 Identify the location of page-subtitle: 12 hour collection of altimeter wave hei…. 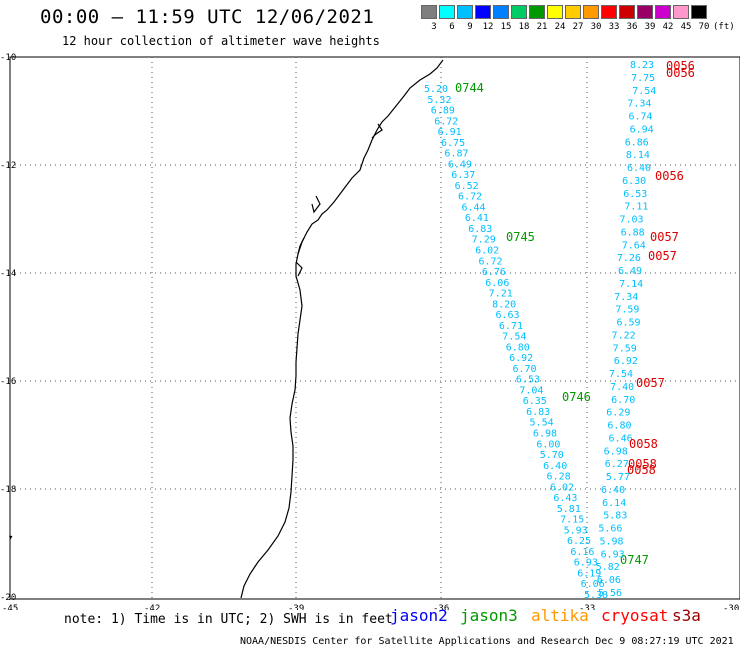
(221, 41).